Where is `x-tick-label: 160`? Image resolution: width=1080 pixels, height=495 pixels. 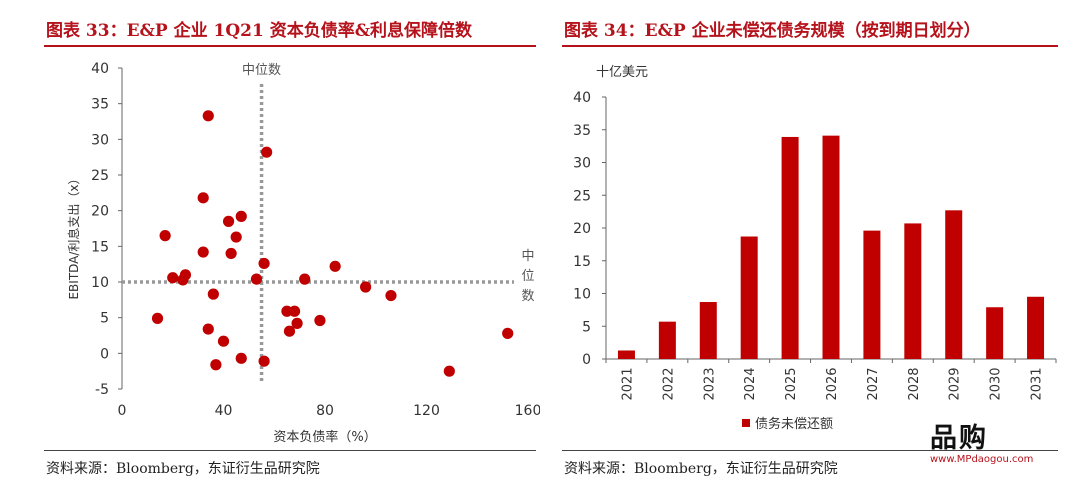
x-tick-label: 160 is located at coordinates (527, 411).